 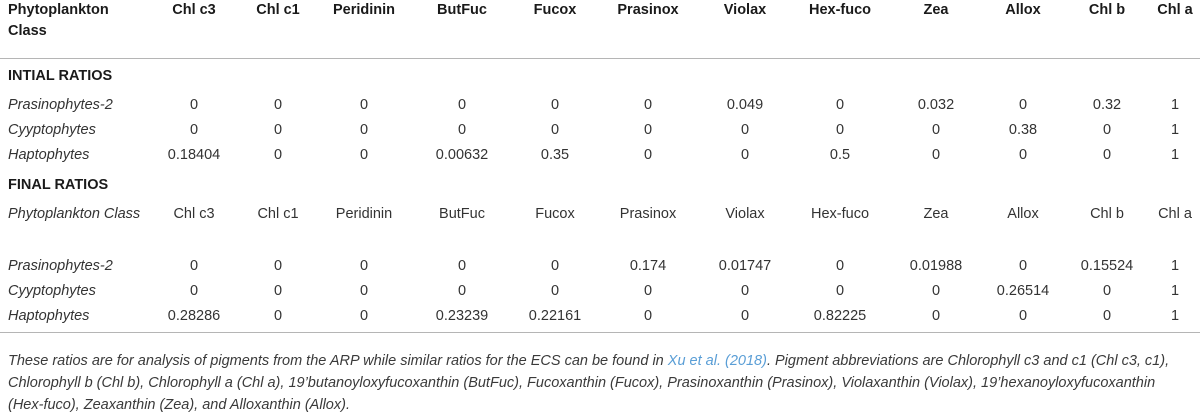 What do you see at coordinates (49, 154) in the screenshot?
I see `row-label: Haptophytes` at bounding box center [49, 154].